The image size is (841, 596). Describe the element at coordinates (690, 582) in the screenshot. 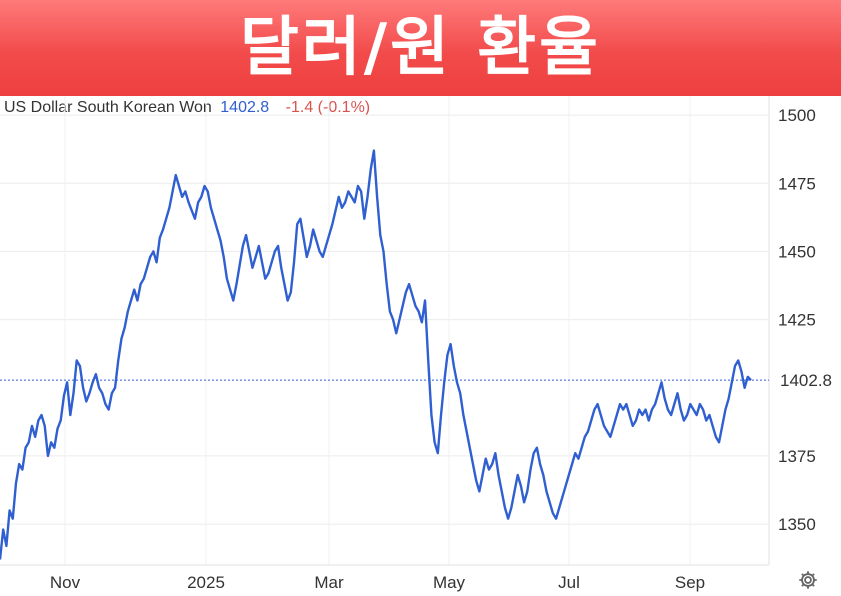

I see `x-tick-label: Sep` at that location.